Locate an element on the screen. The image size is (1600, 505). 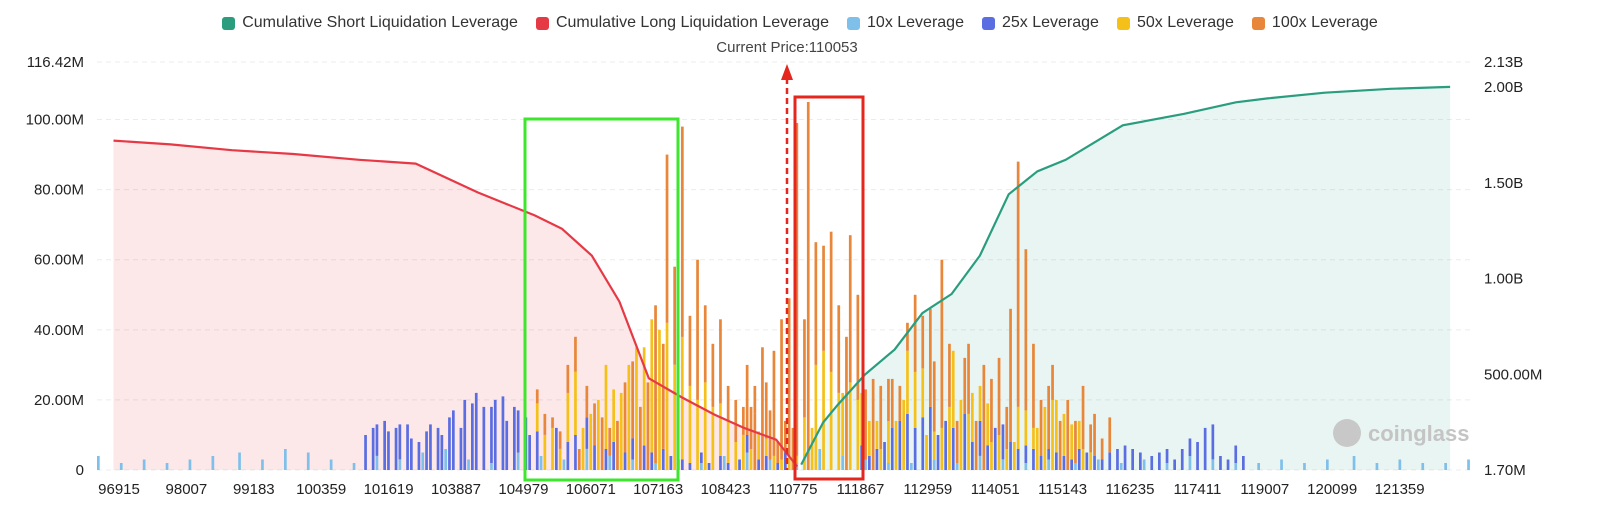
x-tick-label: 119007 is located at coordinates (1264, 489).